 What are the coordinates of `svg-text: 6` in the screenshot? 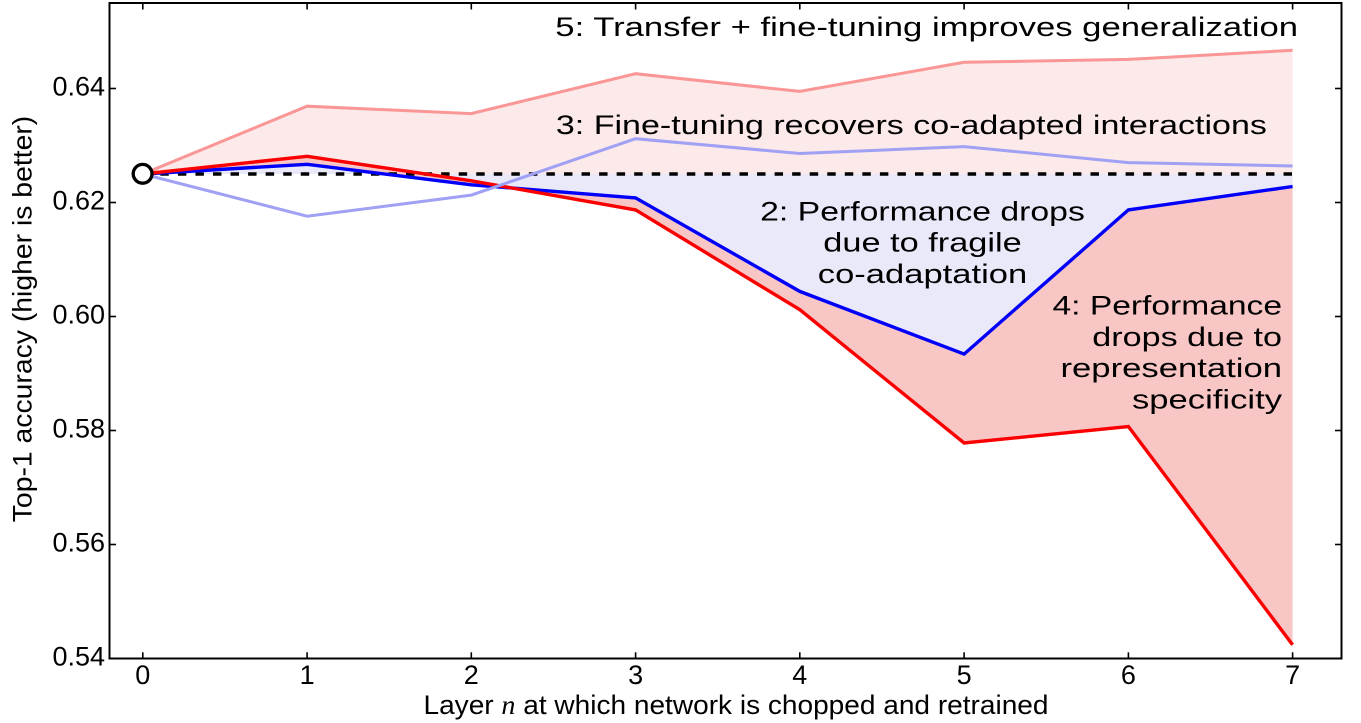 It's located at (1128, 675).